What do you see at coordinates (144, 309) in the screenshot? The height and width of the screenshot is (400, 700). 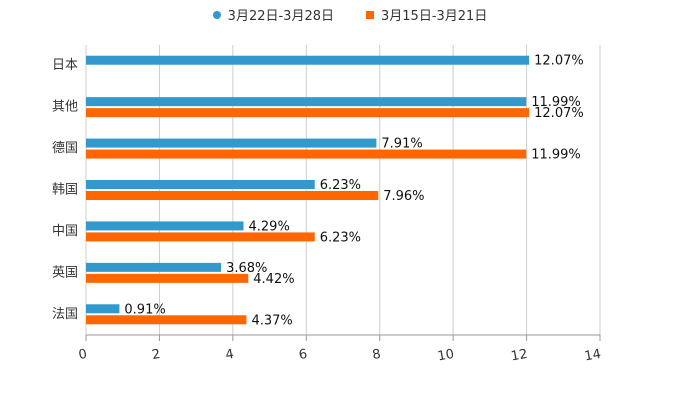 I see `value-label-series-1-6: 0.91%` at bounding box center [144, 309].